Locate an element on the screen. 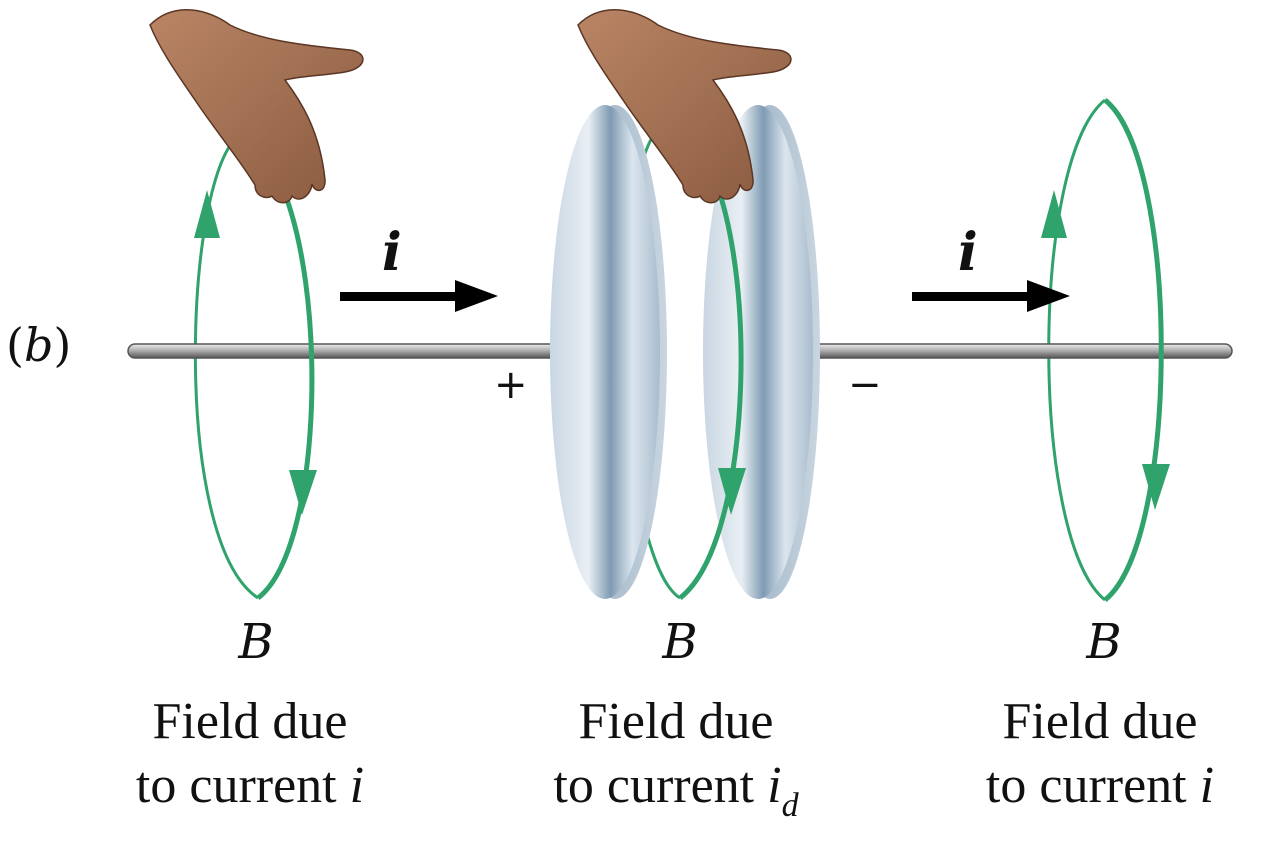 Image resolution: width=1275 pixels, height=863 pixels. left-loop-up-arrow-icon is located at coordinates (207, 214).